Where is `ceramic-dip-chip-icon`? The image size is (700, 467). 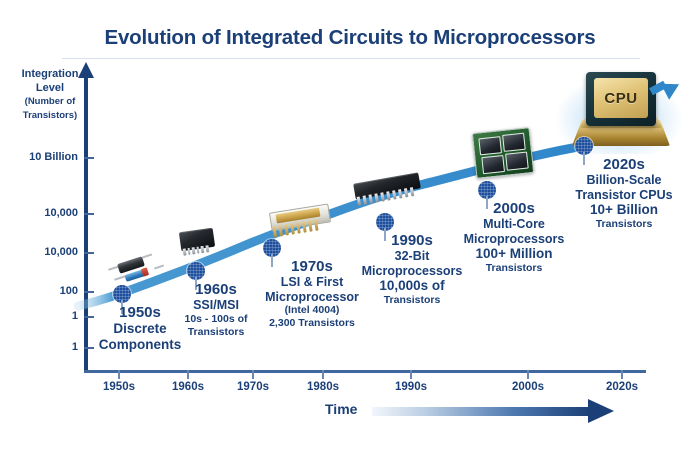
ceramic-dip-chip-icon is located at coordinates (304, 223).